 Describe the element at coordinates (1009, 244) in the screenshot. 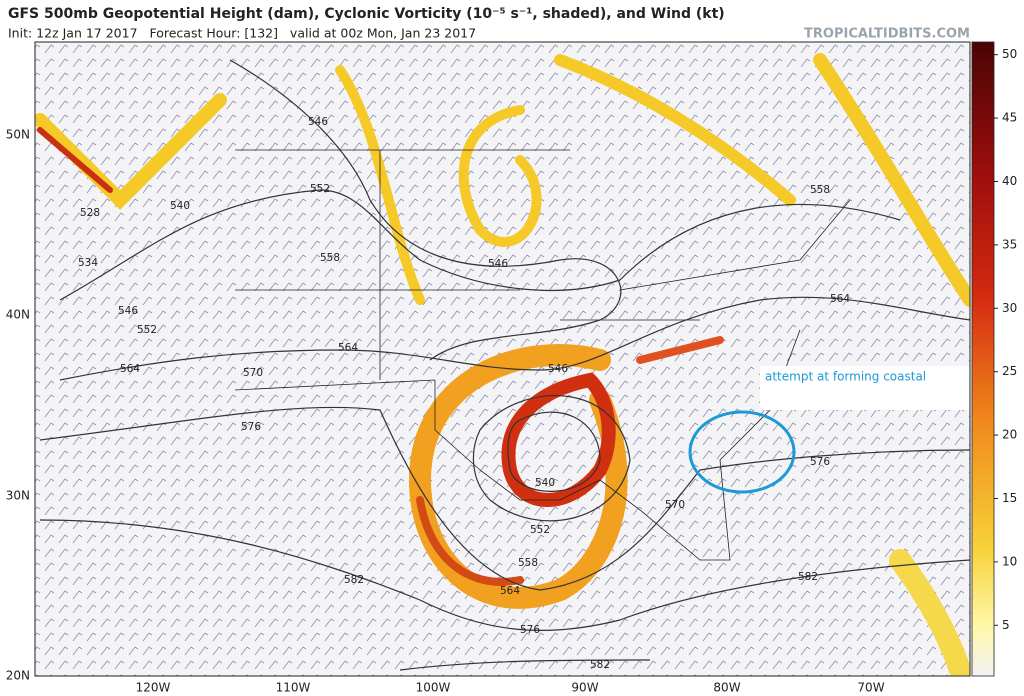

I see `colorbar-label: 35` at that location.